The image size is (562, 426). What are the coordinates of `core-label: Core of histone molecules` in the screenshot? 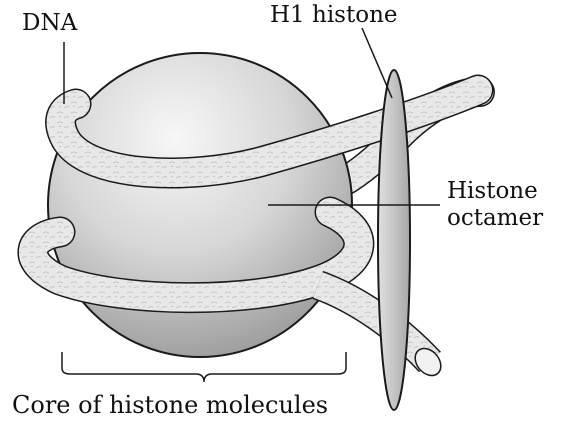 It's located at (170, 405).